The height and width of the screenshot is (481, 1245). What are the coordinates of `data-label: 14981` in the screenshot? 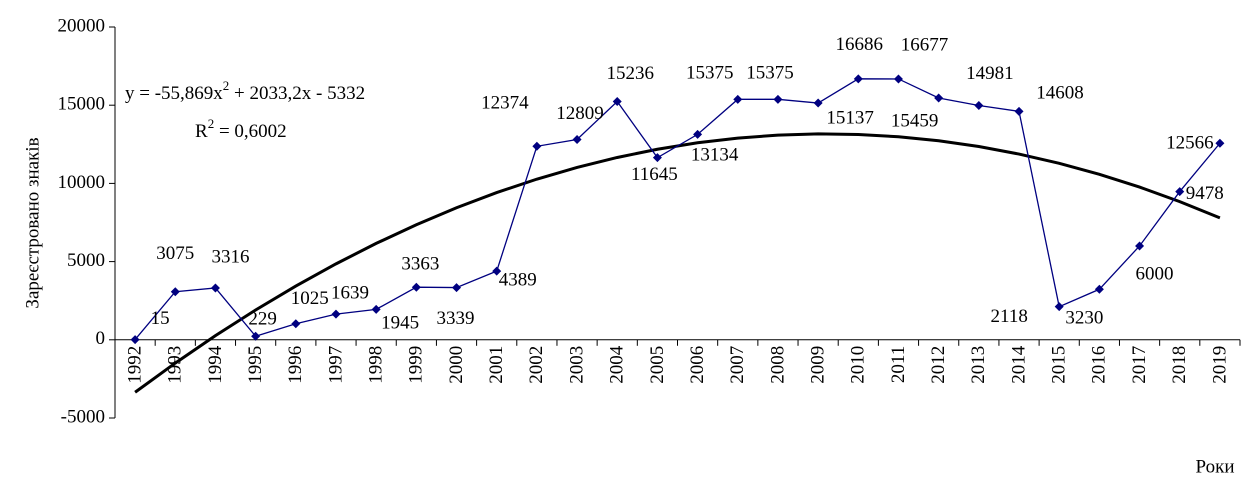 It's located at (990, 73).